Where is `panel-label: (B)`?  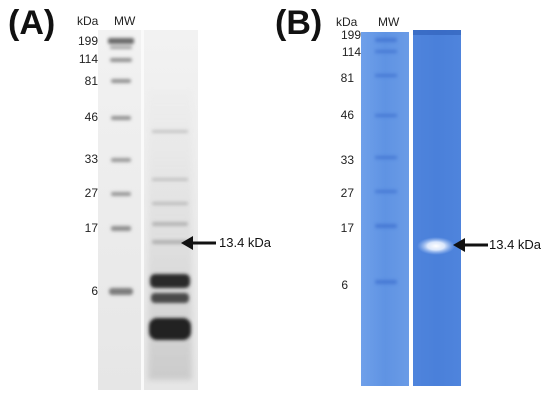
panel-label: (B) is located at coordinates (299, 23).